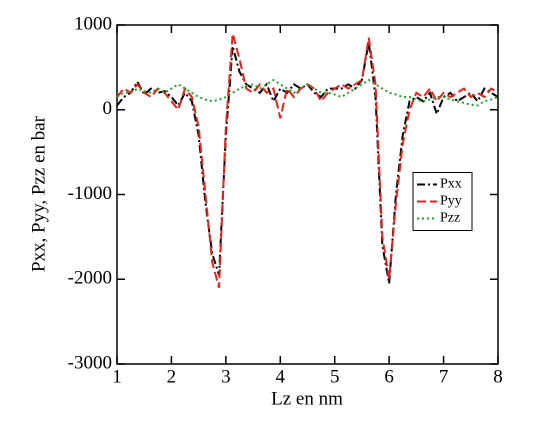 The image size is (555, 424). Describe the element at coordinates (389, 376) in the screenshot. I see `x-tick-label: 6` at that location.